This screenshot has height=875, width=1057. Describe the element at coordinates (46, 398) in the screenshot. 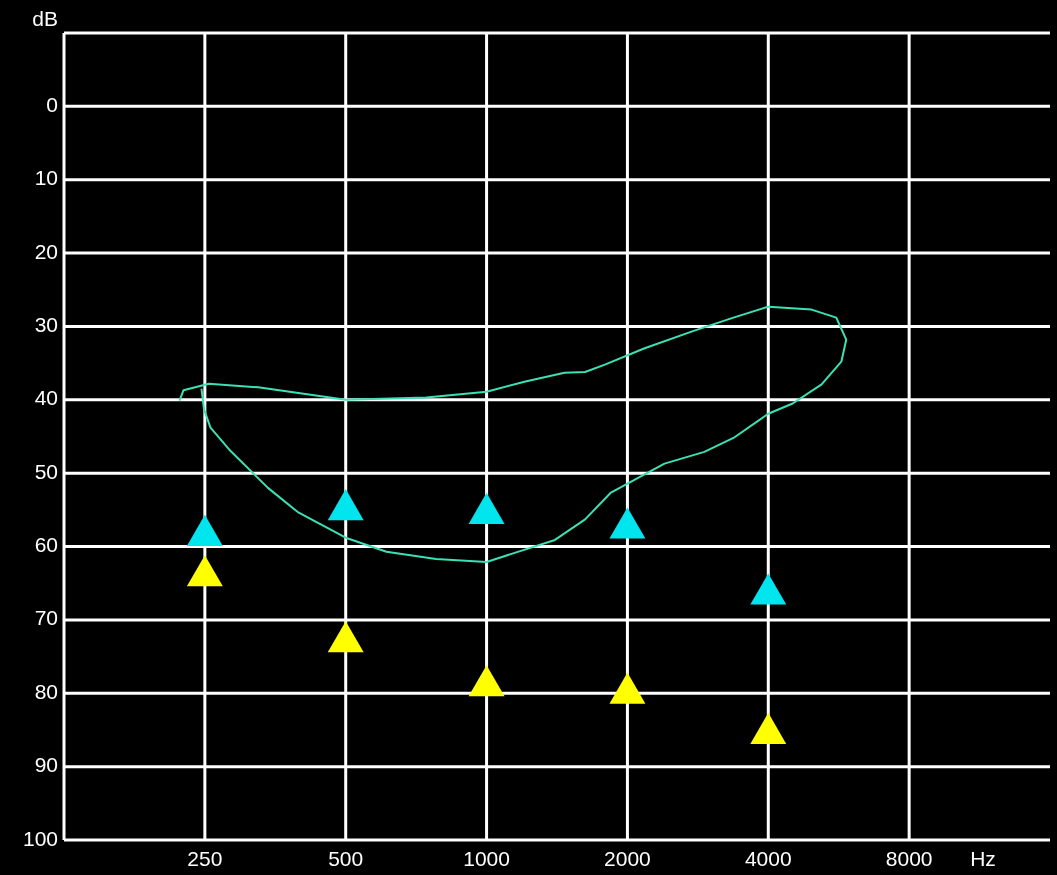

I see `y-tick-label: 40` at that location.